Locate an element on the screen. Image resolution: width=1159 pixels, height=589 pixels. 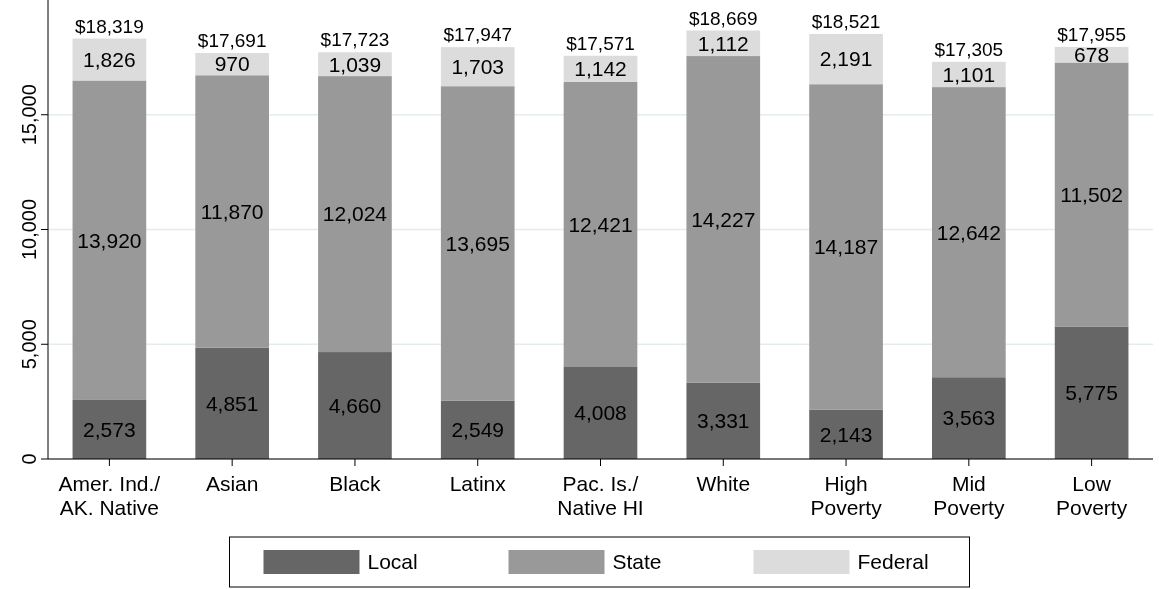
data-label: 678 is located at coordinates (1092, 55).